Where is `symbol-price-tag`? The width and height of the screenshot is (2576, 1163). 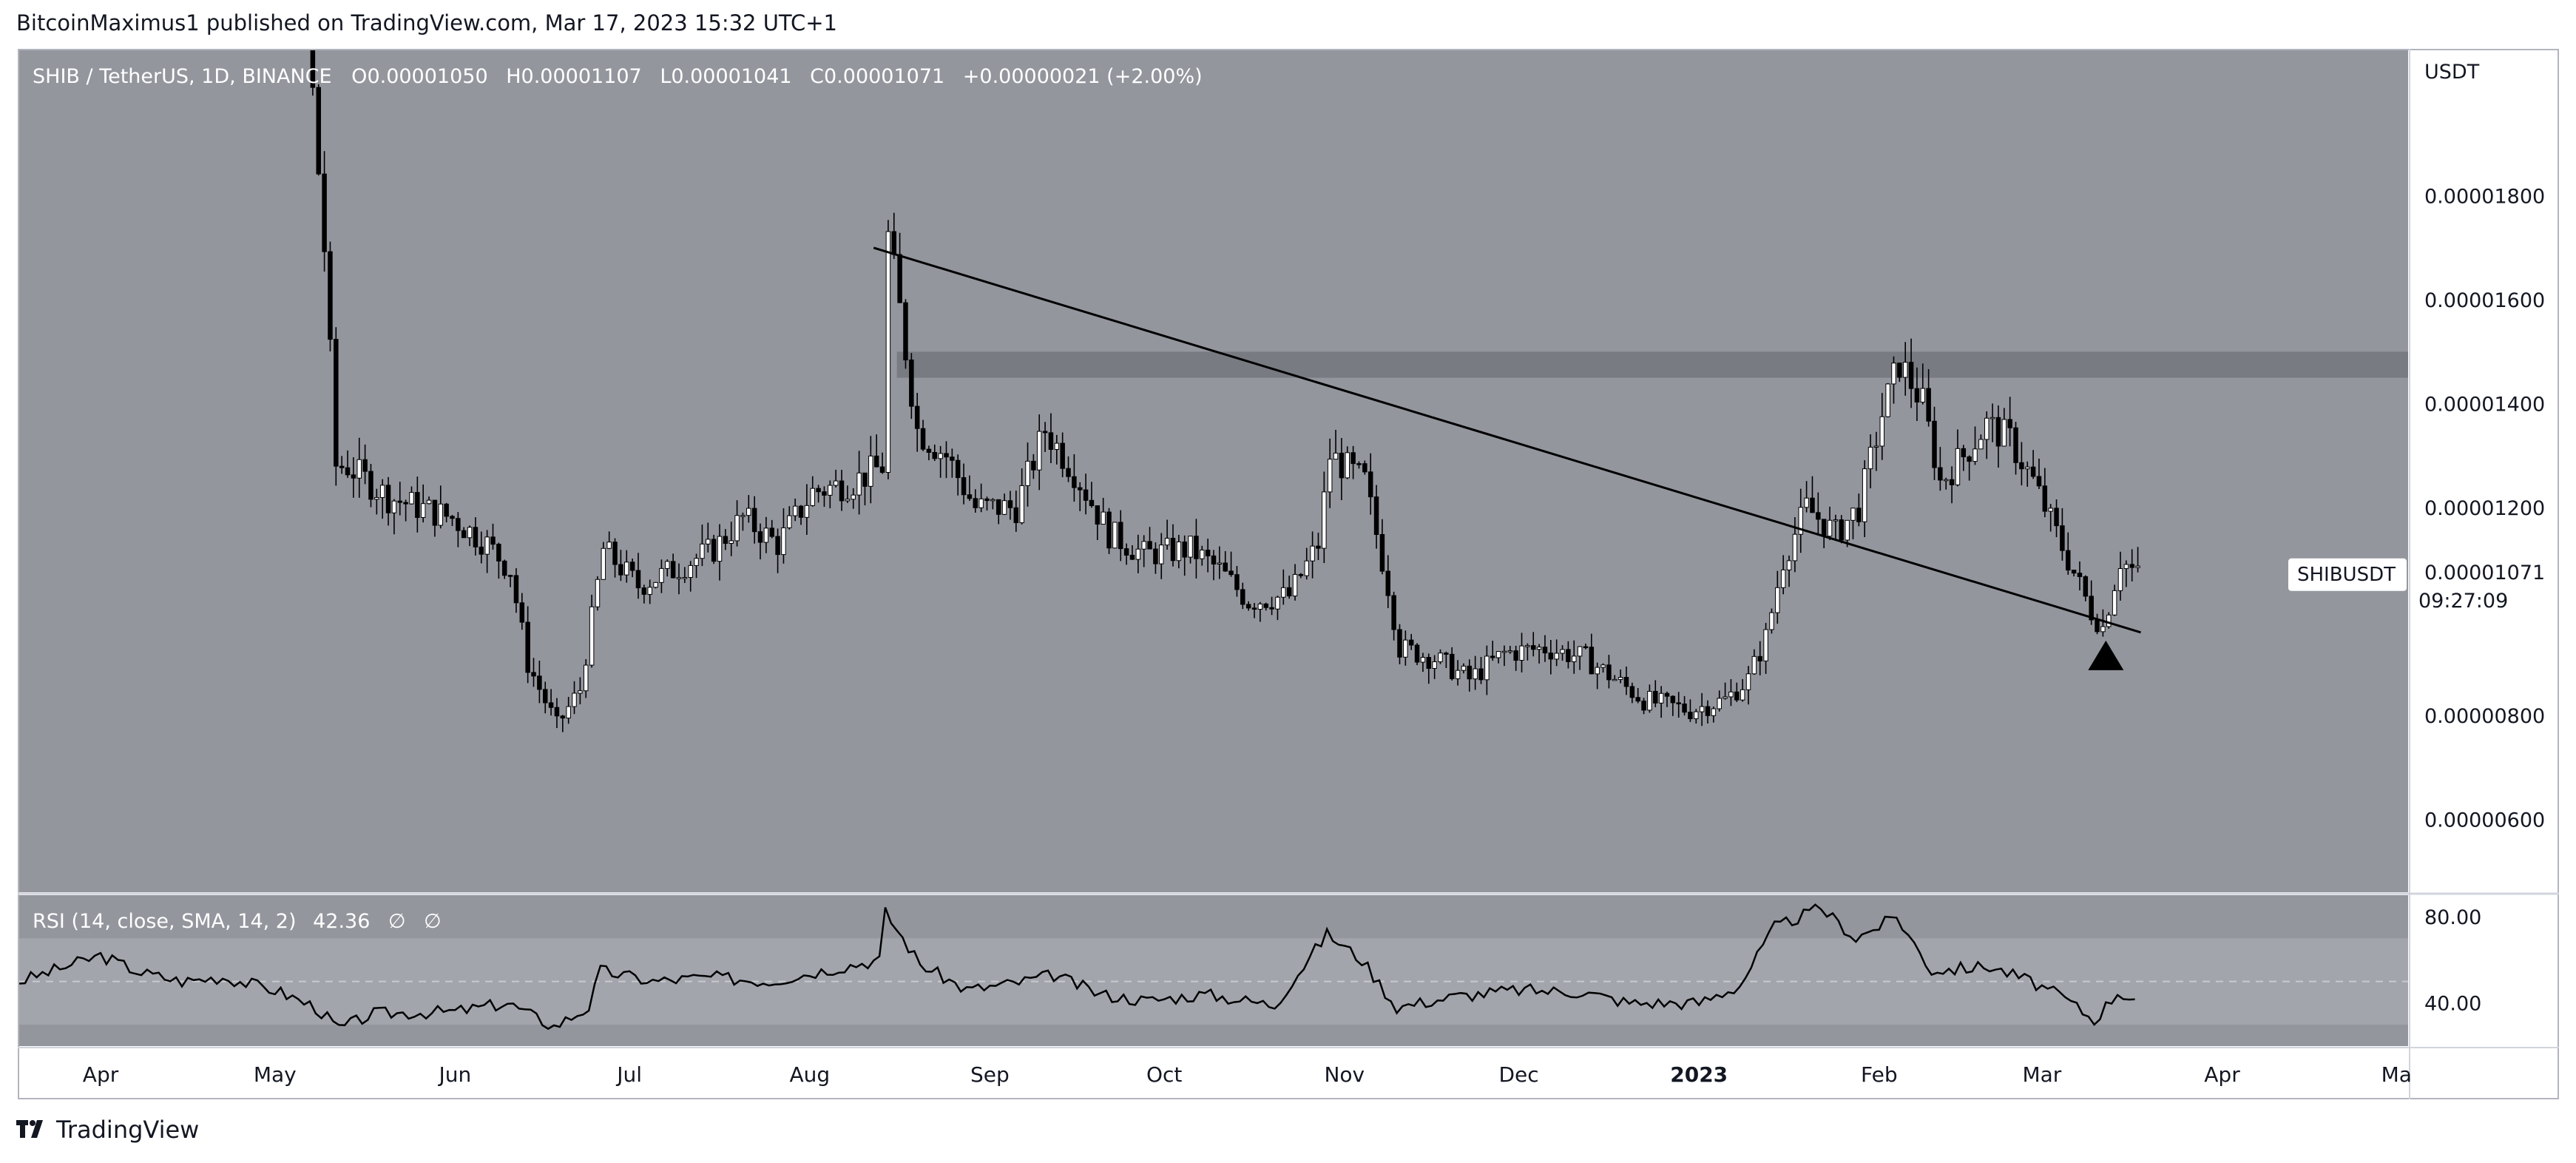 symbol-price-tag is located at coordinates (2347, 575).